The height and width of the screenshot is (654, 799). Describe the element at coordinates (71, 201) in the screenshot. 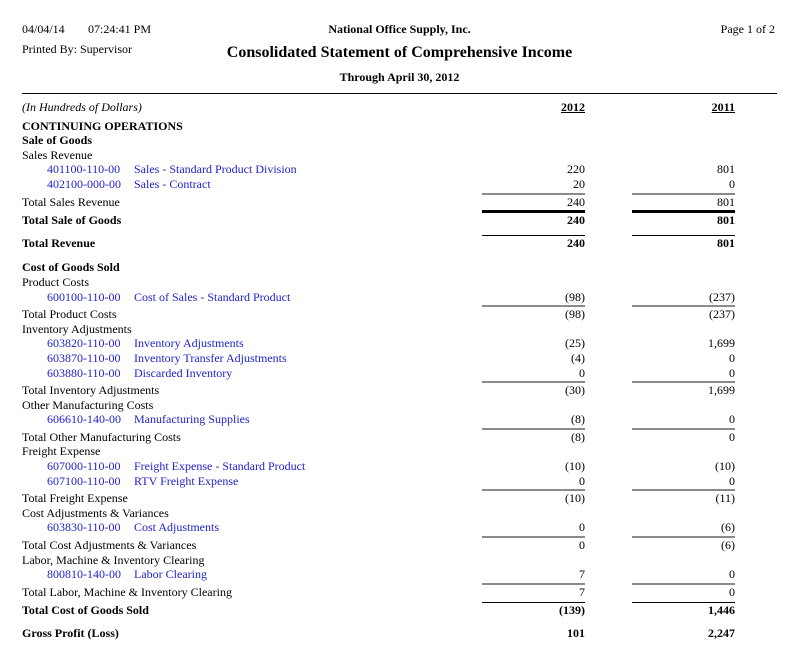

I see `row-label: Total Sales Revenue` at that location.